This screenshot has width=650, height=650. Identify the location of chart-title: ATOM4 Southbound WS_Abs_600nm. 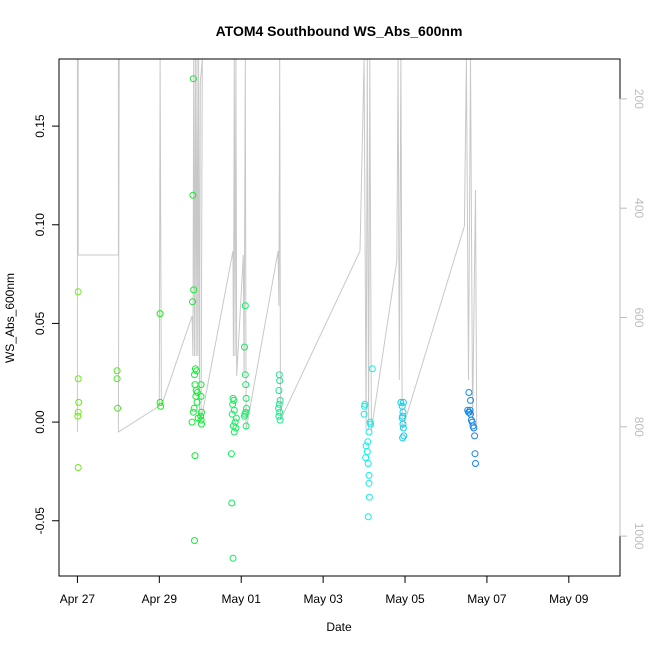
(339, 31).